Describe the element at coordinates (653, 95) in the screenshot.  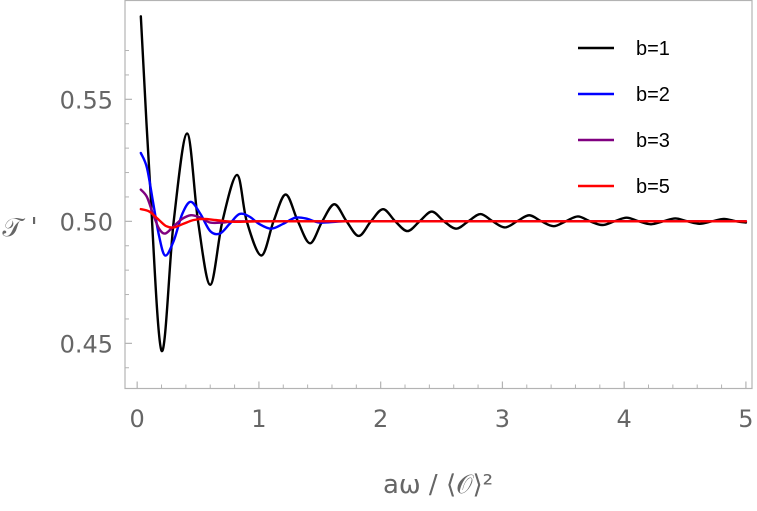
I see `legend-label-b-2: b=2` at that location.